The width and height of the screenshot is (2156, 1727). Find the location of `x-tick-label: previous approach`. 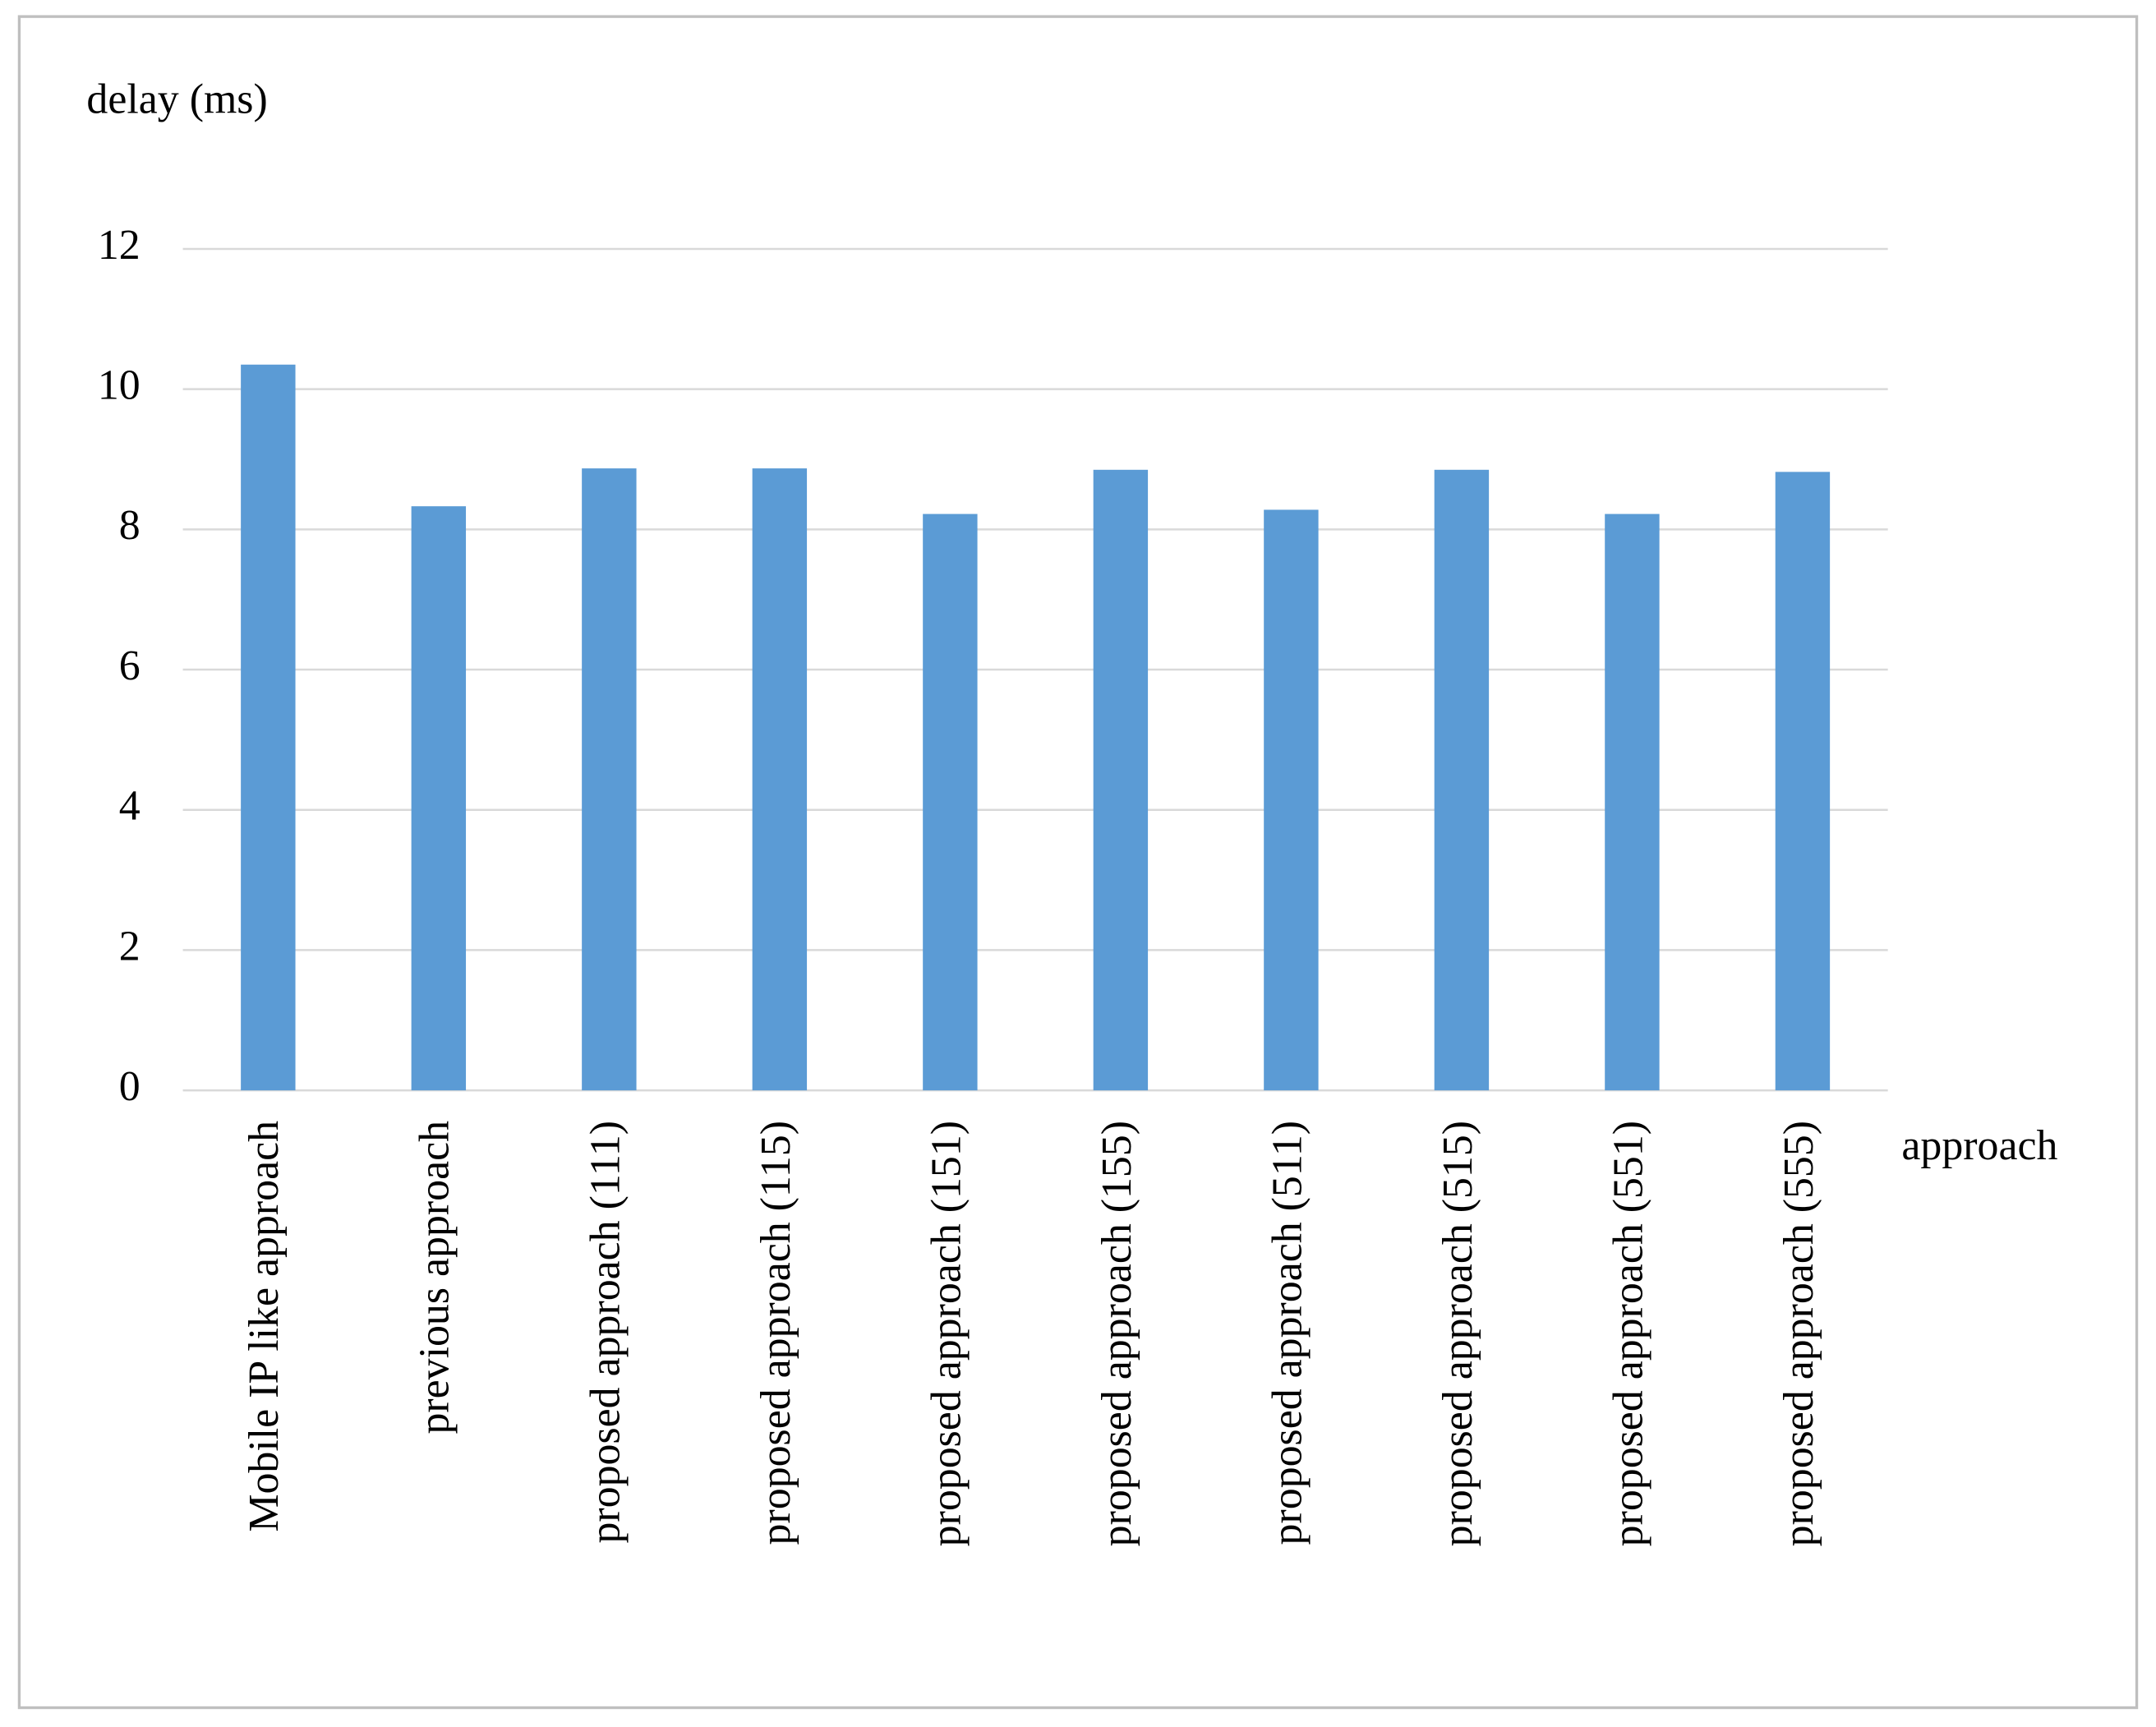

x-tick-label: previous approach is located at coordinates (435, 1278).